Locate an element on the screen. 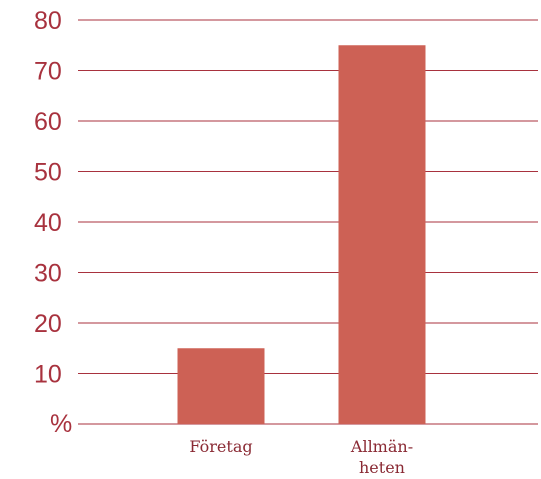 This screenshot has height=479, width=541. y-tick-label-40: 40 is located at coordinates (48, 223).